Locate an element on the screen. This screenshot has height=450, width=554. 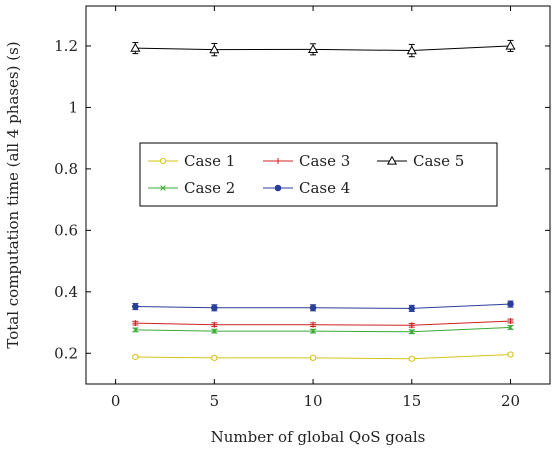
legend-label: Case 3 is located at coordinates (324, 161).